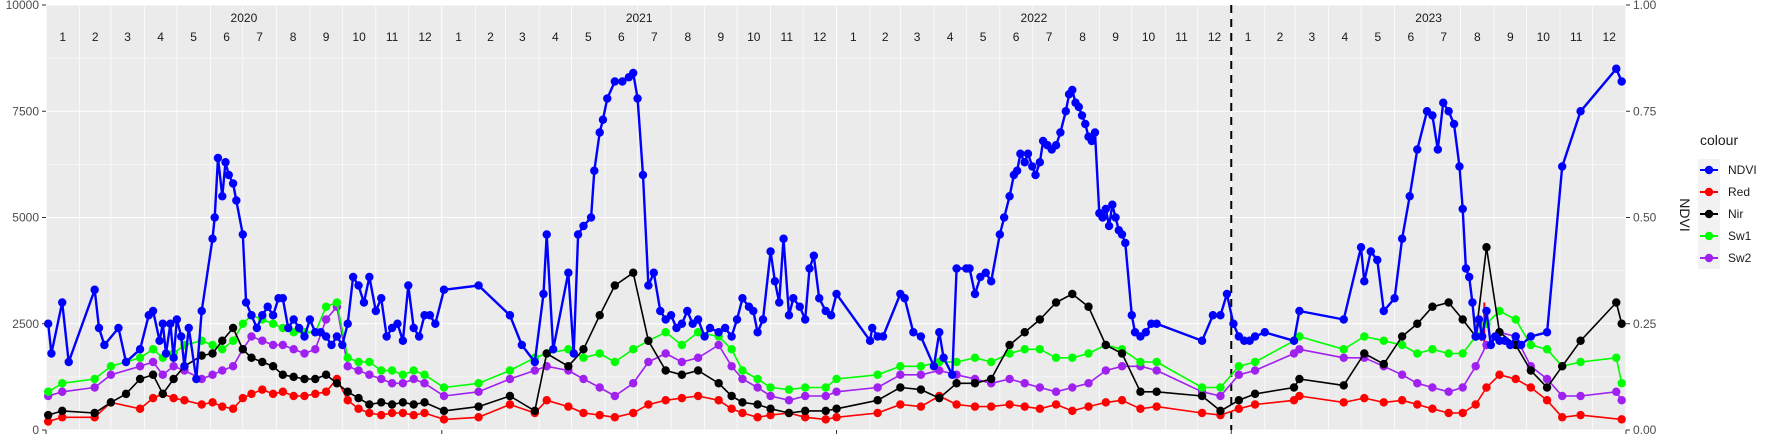 This screenshot has width=1773, height=442. I want to click on month-label: 8, so click(687, 37).